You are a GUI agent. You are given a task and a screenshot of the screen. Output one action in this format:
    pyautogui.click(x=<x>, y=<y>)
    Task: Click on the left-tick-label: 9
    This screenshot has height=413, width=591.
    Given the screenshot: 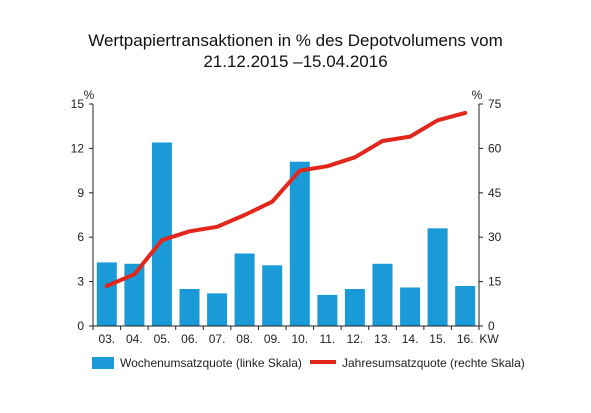 What is the action you would take?
    pyautogui.click(x=80, y=193)
    